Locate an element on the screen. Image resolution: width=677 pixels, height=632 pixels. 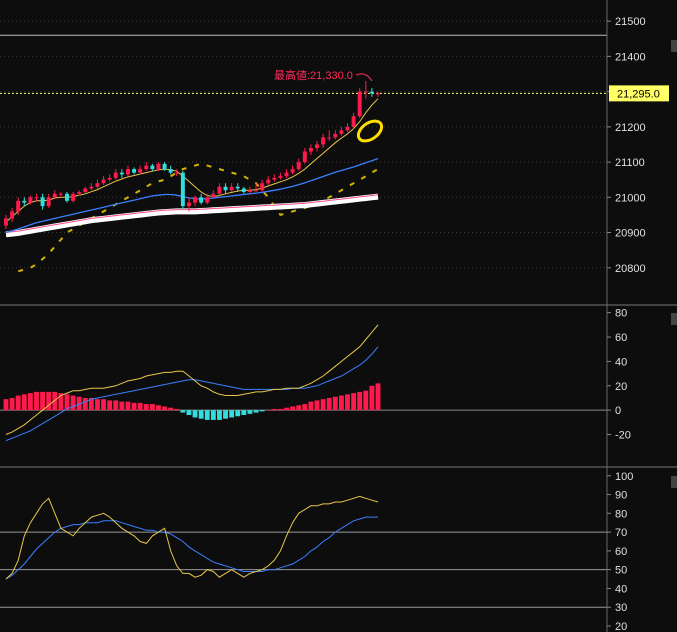
macd-signal-line is located at coordinates (192, 394).